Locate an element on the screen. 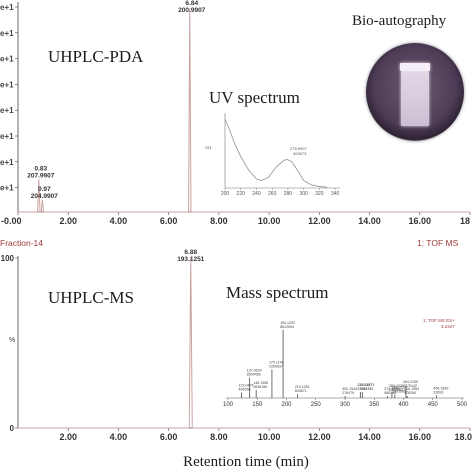  mass-bar-label-mz: 372.3226 is located at coordinates (391, 389).